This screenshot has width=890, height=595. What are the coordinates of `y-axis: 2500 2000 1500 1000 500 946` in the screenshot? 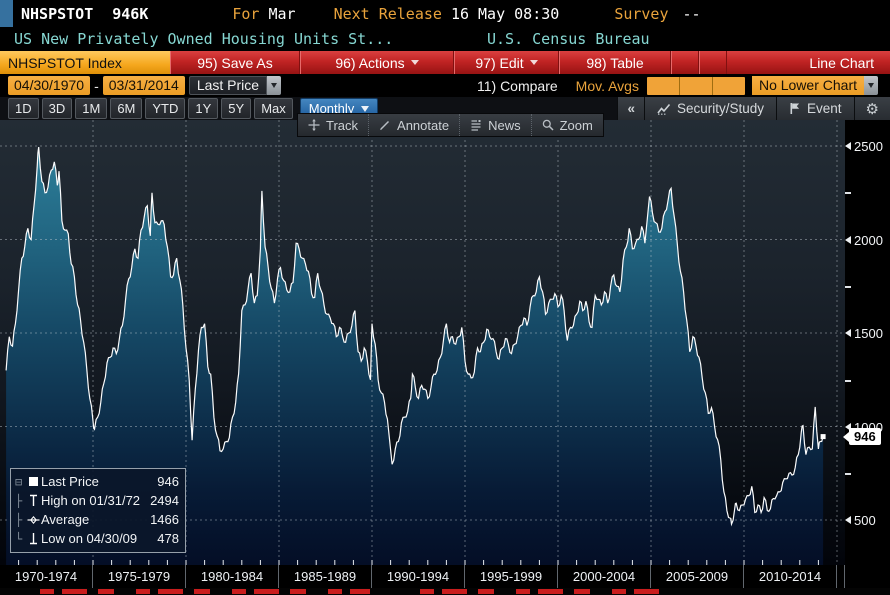 It's located at (866, 342).